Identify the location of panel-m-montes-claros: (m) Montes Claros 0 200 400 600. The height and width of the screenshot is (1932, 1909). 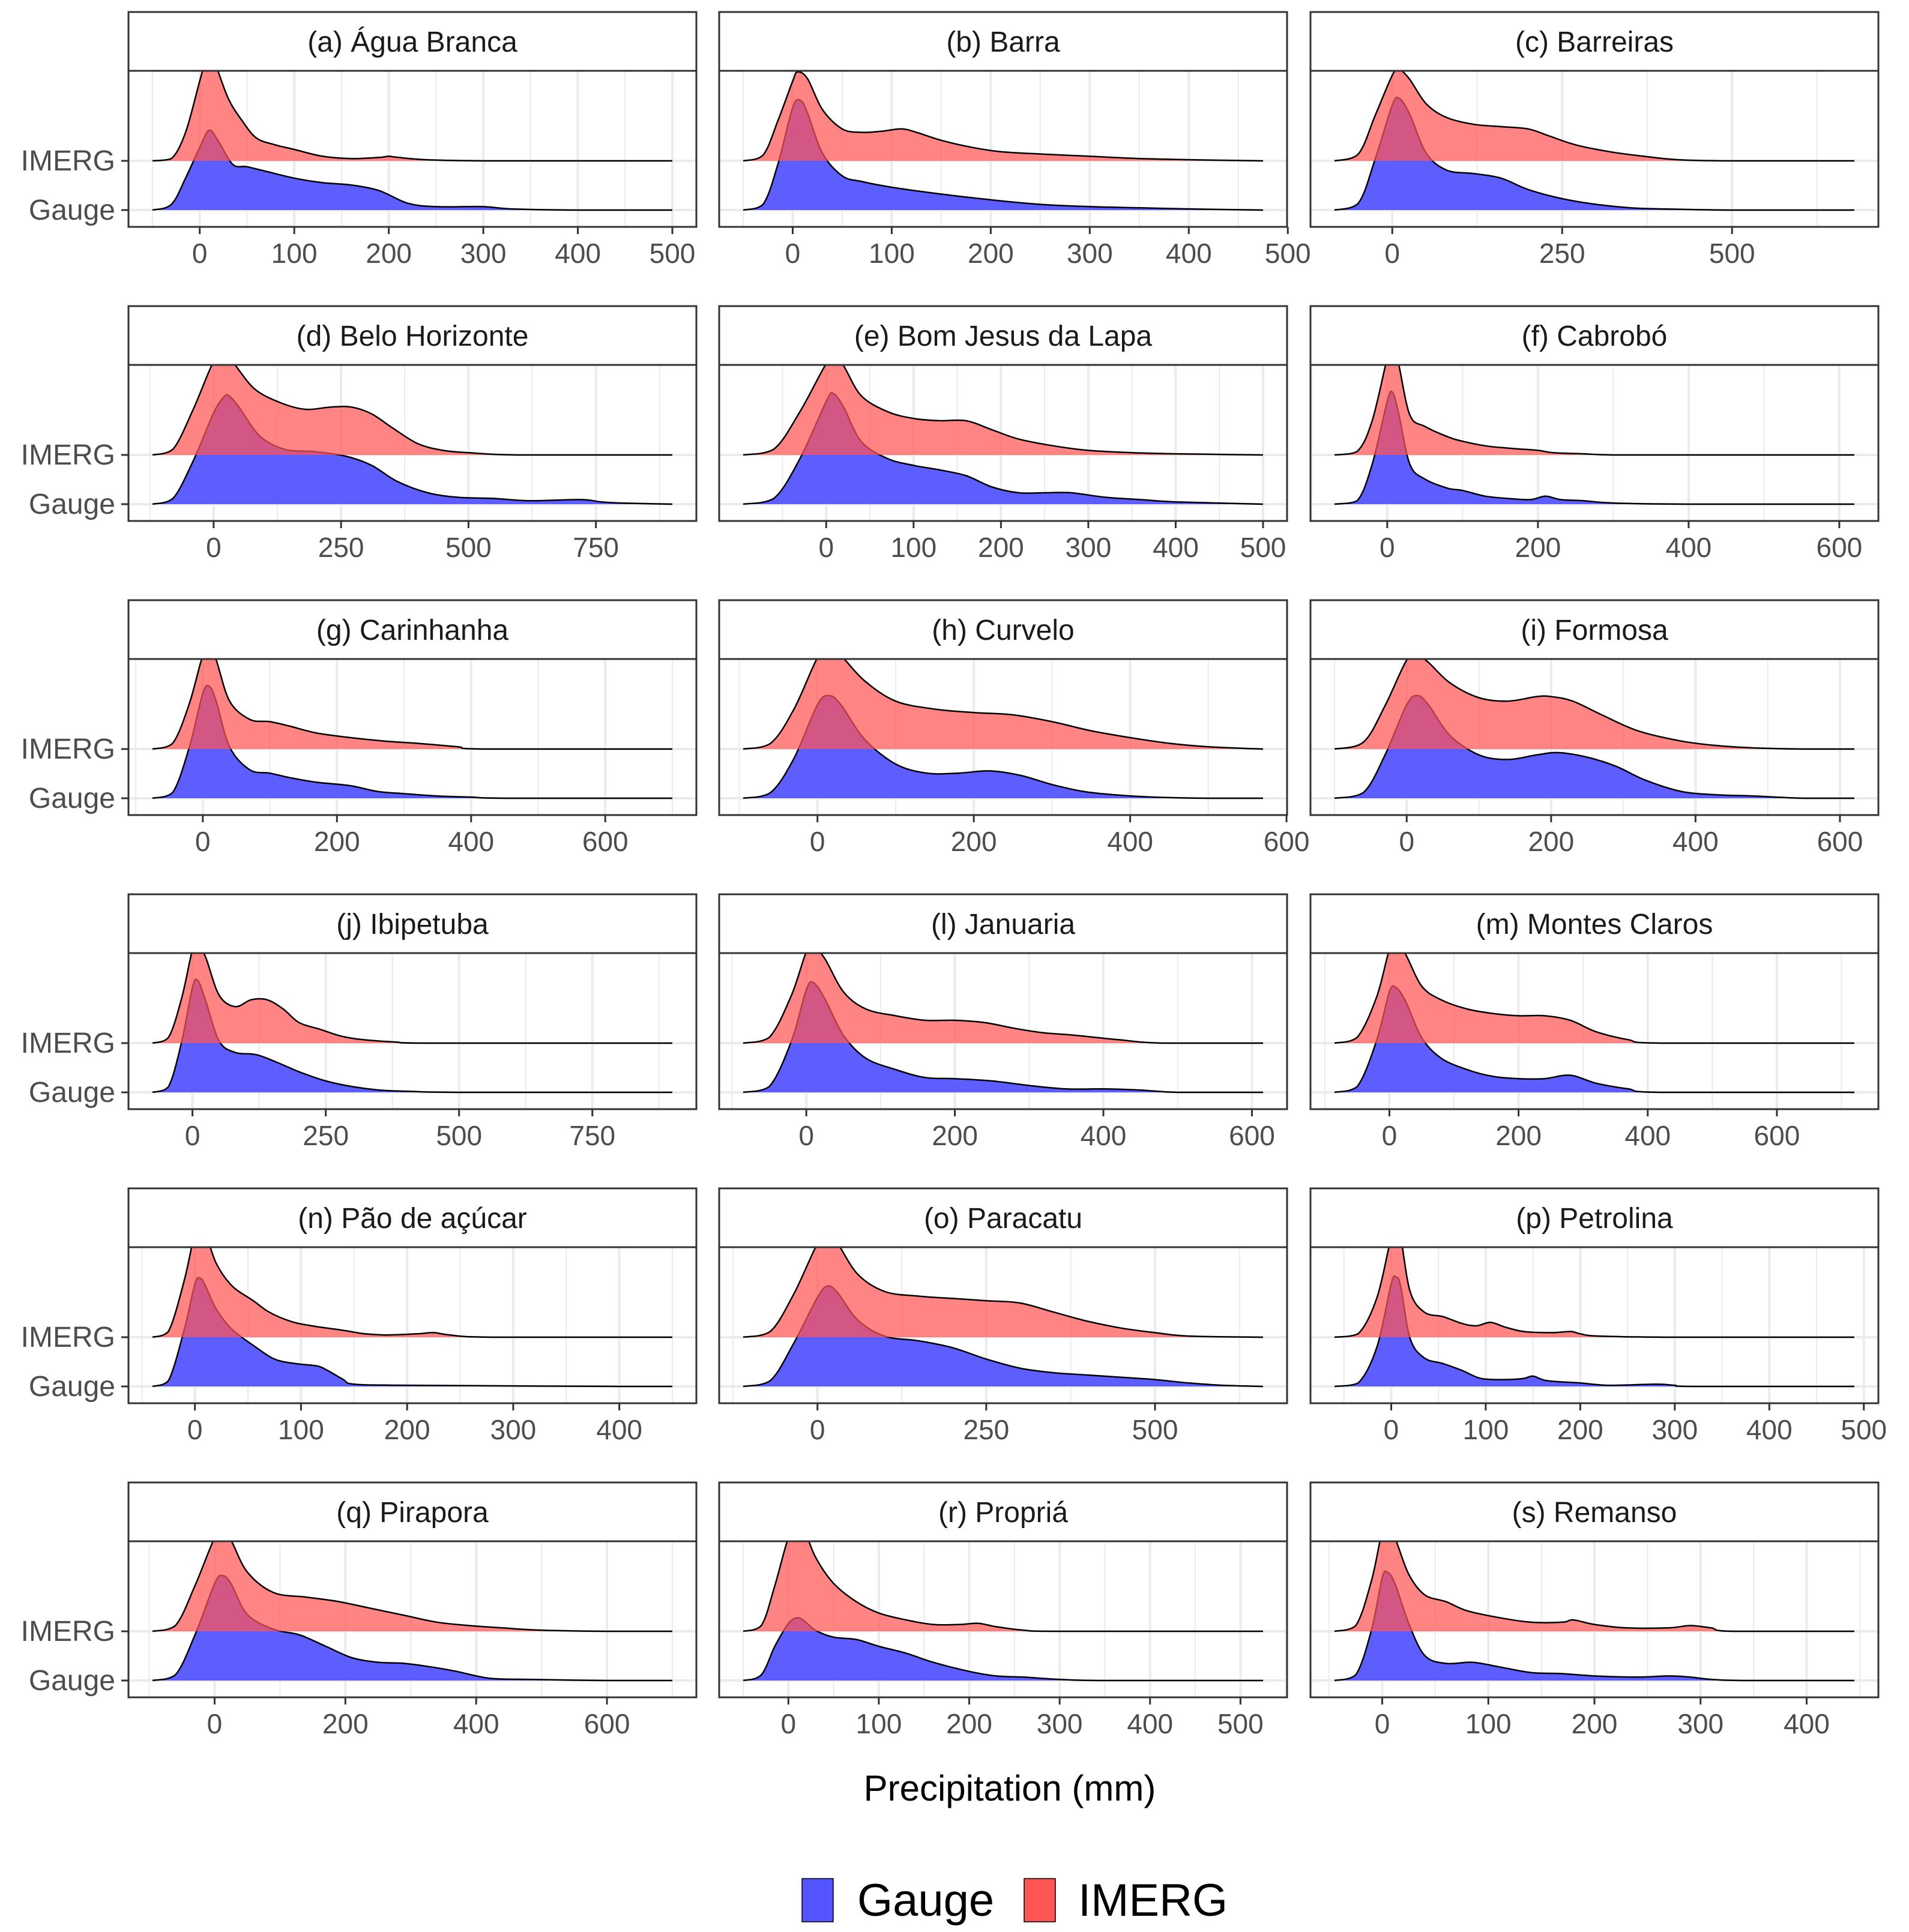
(1594, 1022).